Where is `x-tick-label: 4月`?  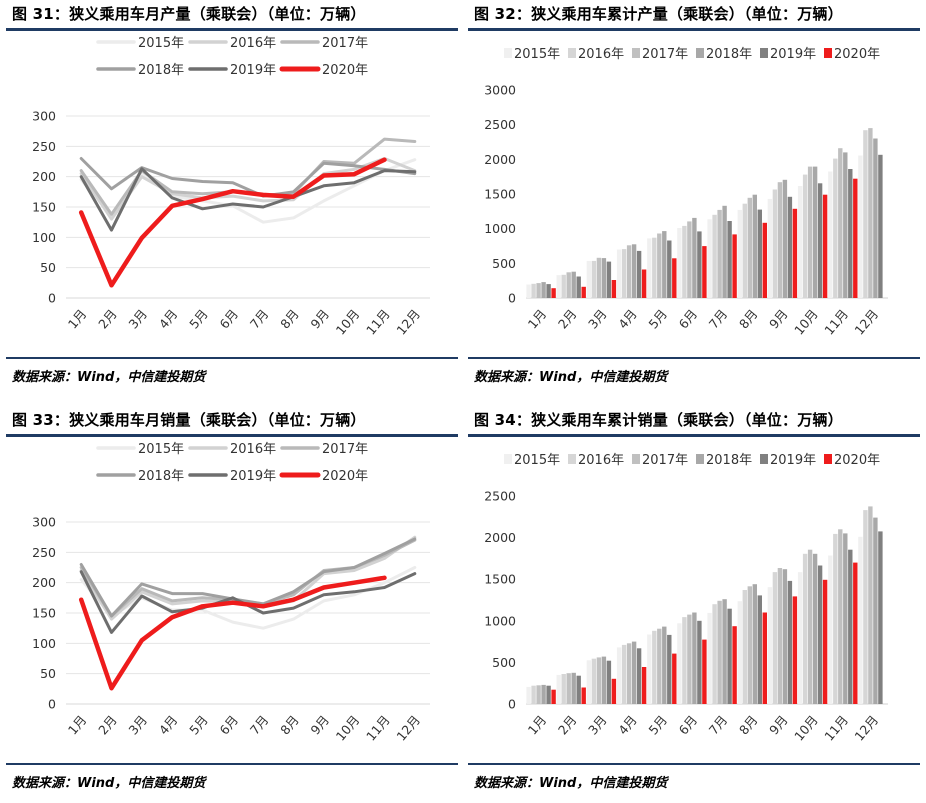
x-tick-label: 4月 is located at coordinates (168, 724).